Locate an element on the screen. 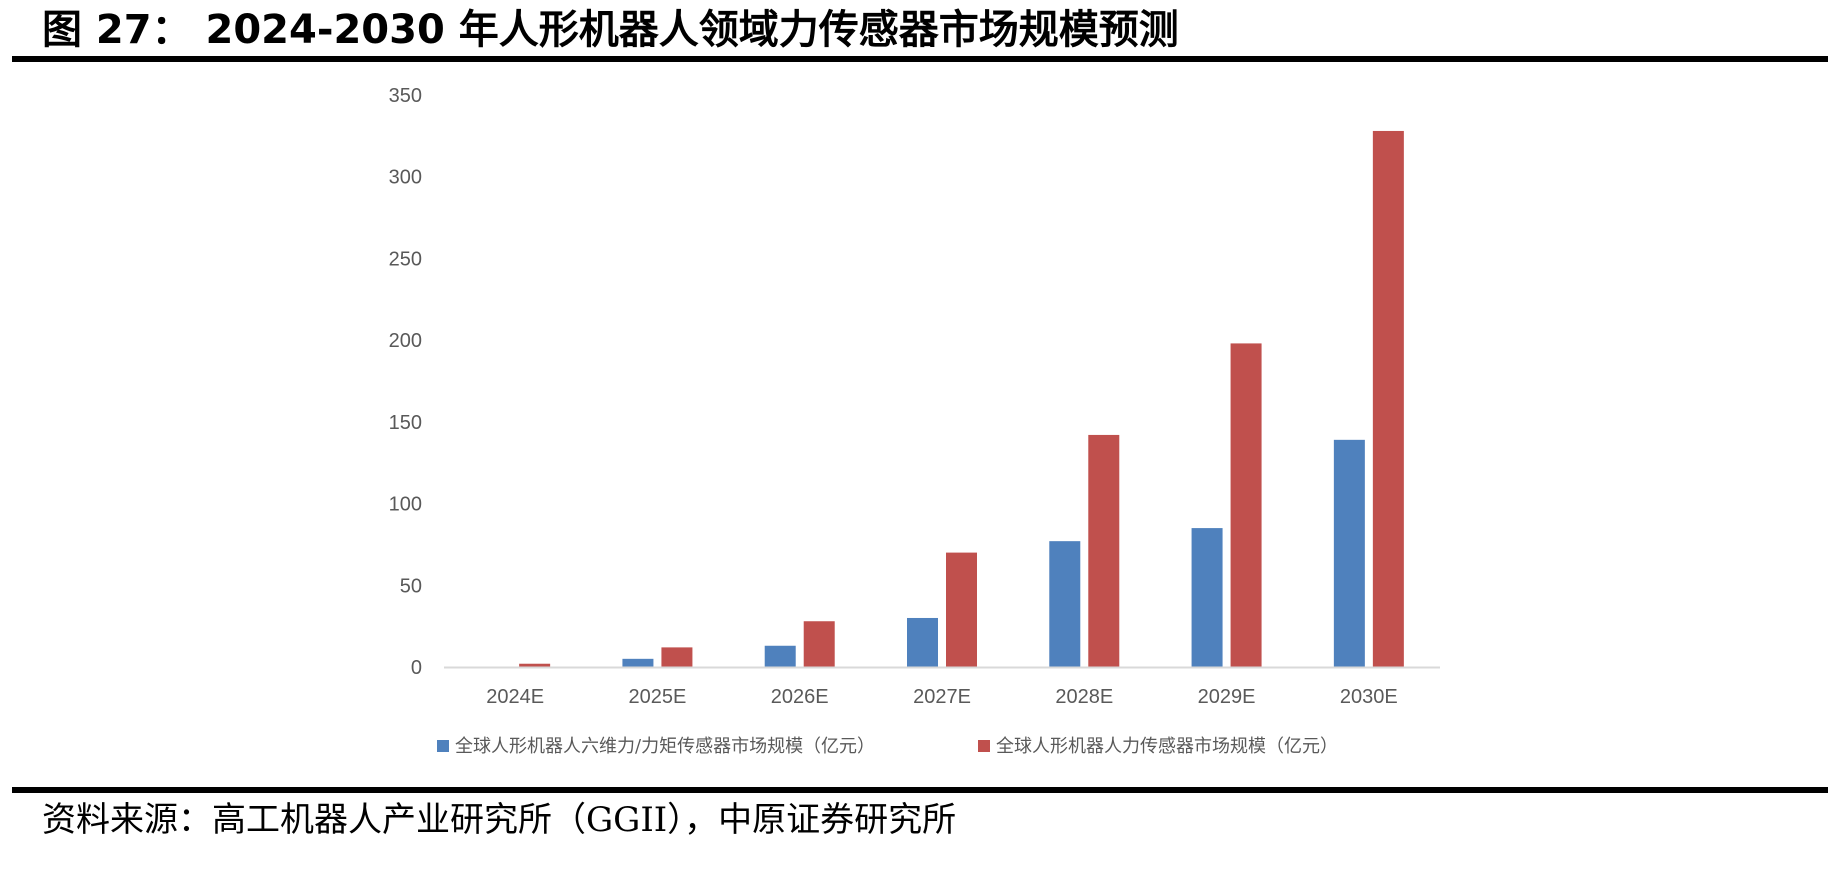  legend-label-series-2: 全球人形机器人力传感器市场规模（亿元） is located at coordinates (1167, 746).